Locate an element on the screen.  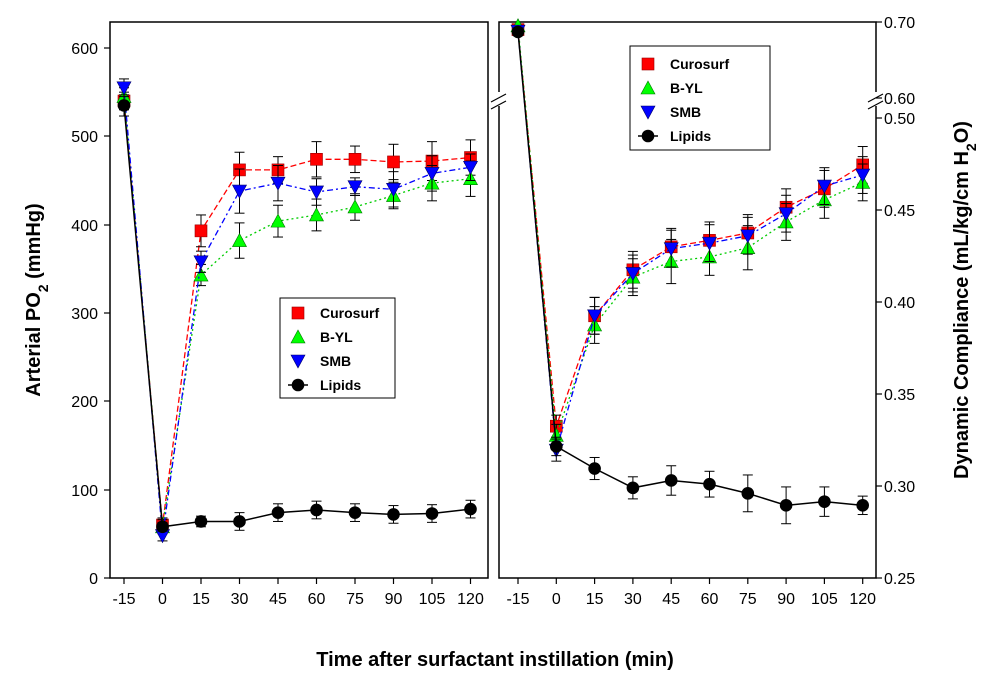
compliance-x-tick-label: 45 is located at coordinates (671, 599).